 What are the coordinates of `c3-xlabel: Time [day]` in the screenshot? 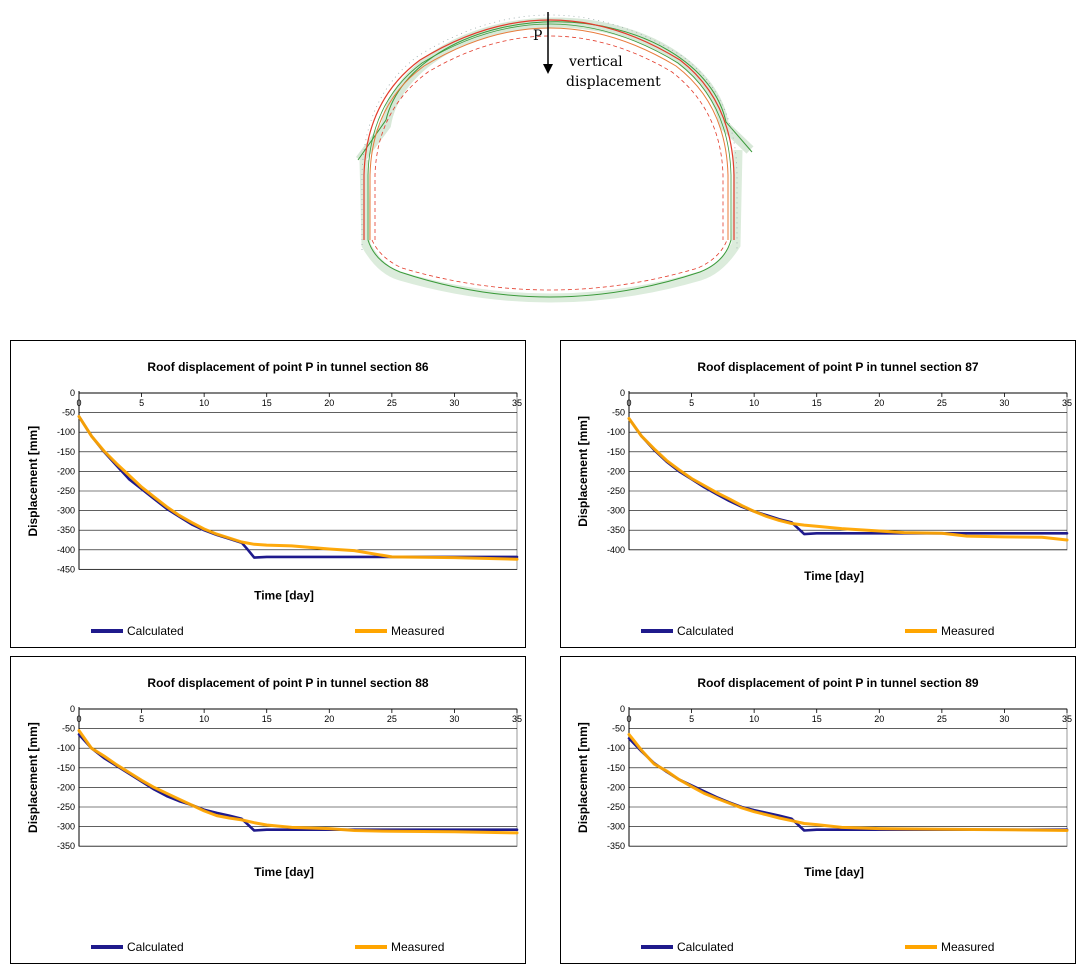 It's located at (834, 872).